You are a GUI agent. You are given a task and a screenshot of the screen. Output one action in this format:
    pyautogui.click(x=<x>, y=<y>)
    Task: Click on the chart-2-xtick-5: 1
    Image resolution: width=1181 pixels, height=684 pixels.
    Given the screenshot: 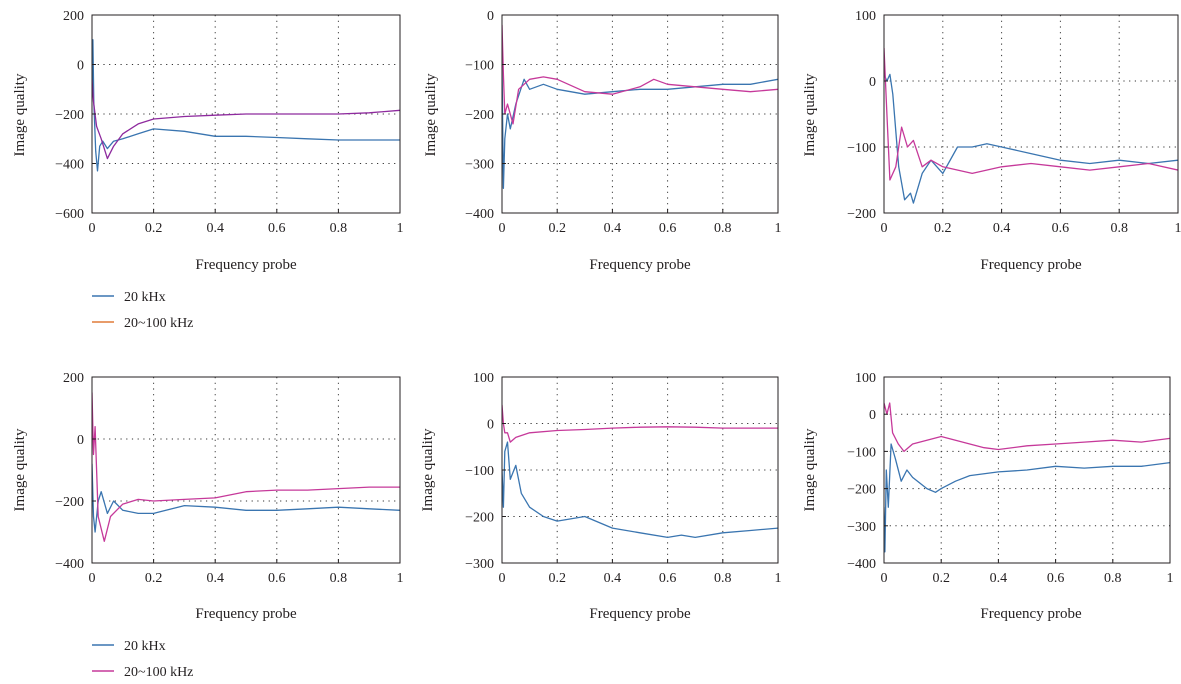 What is the action you would take?
    pyautogui.click(x=778, y=228)
    